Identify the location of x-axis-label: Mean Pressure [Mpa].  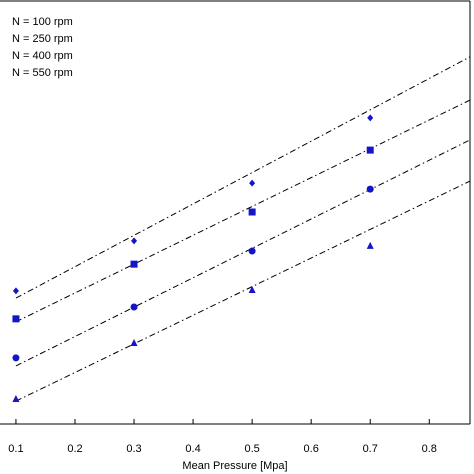
(234, 466).